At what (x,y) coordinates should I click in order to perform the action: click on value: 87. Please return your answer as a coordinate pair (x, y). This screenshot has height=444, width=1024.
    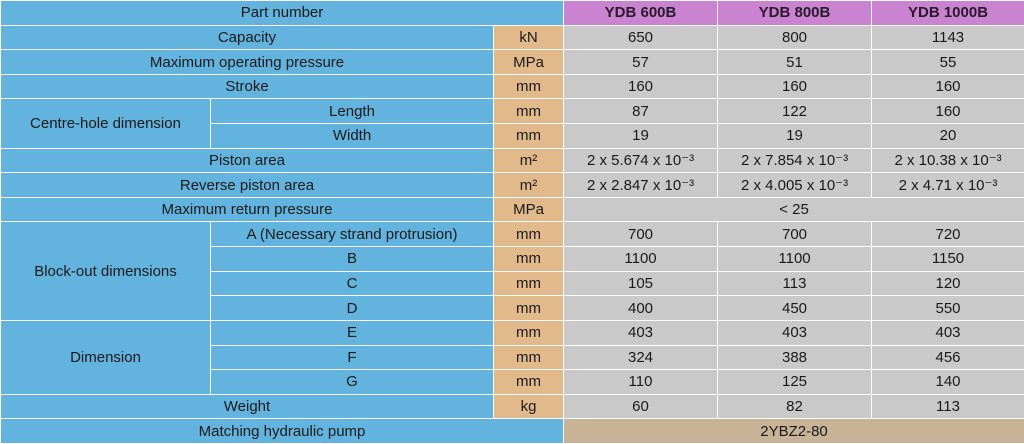
    Looking at the image, I should click on (641, 111).